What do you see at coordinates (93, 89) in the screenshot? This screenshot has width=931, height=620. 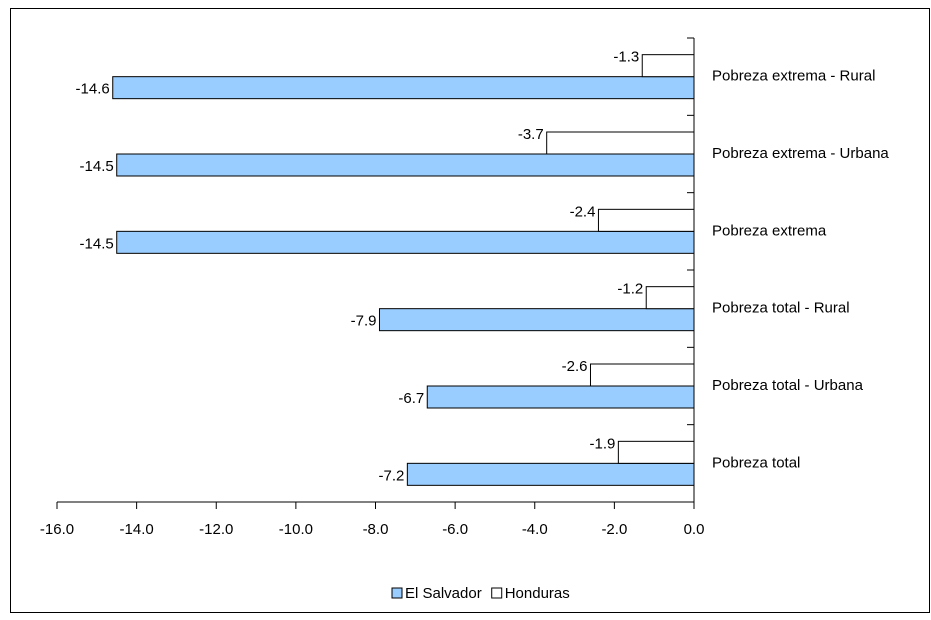 I see `data-label: -14.6` at bounding box center [93, 89].